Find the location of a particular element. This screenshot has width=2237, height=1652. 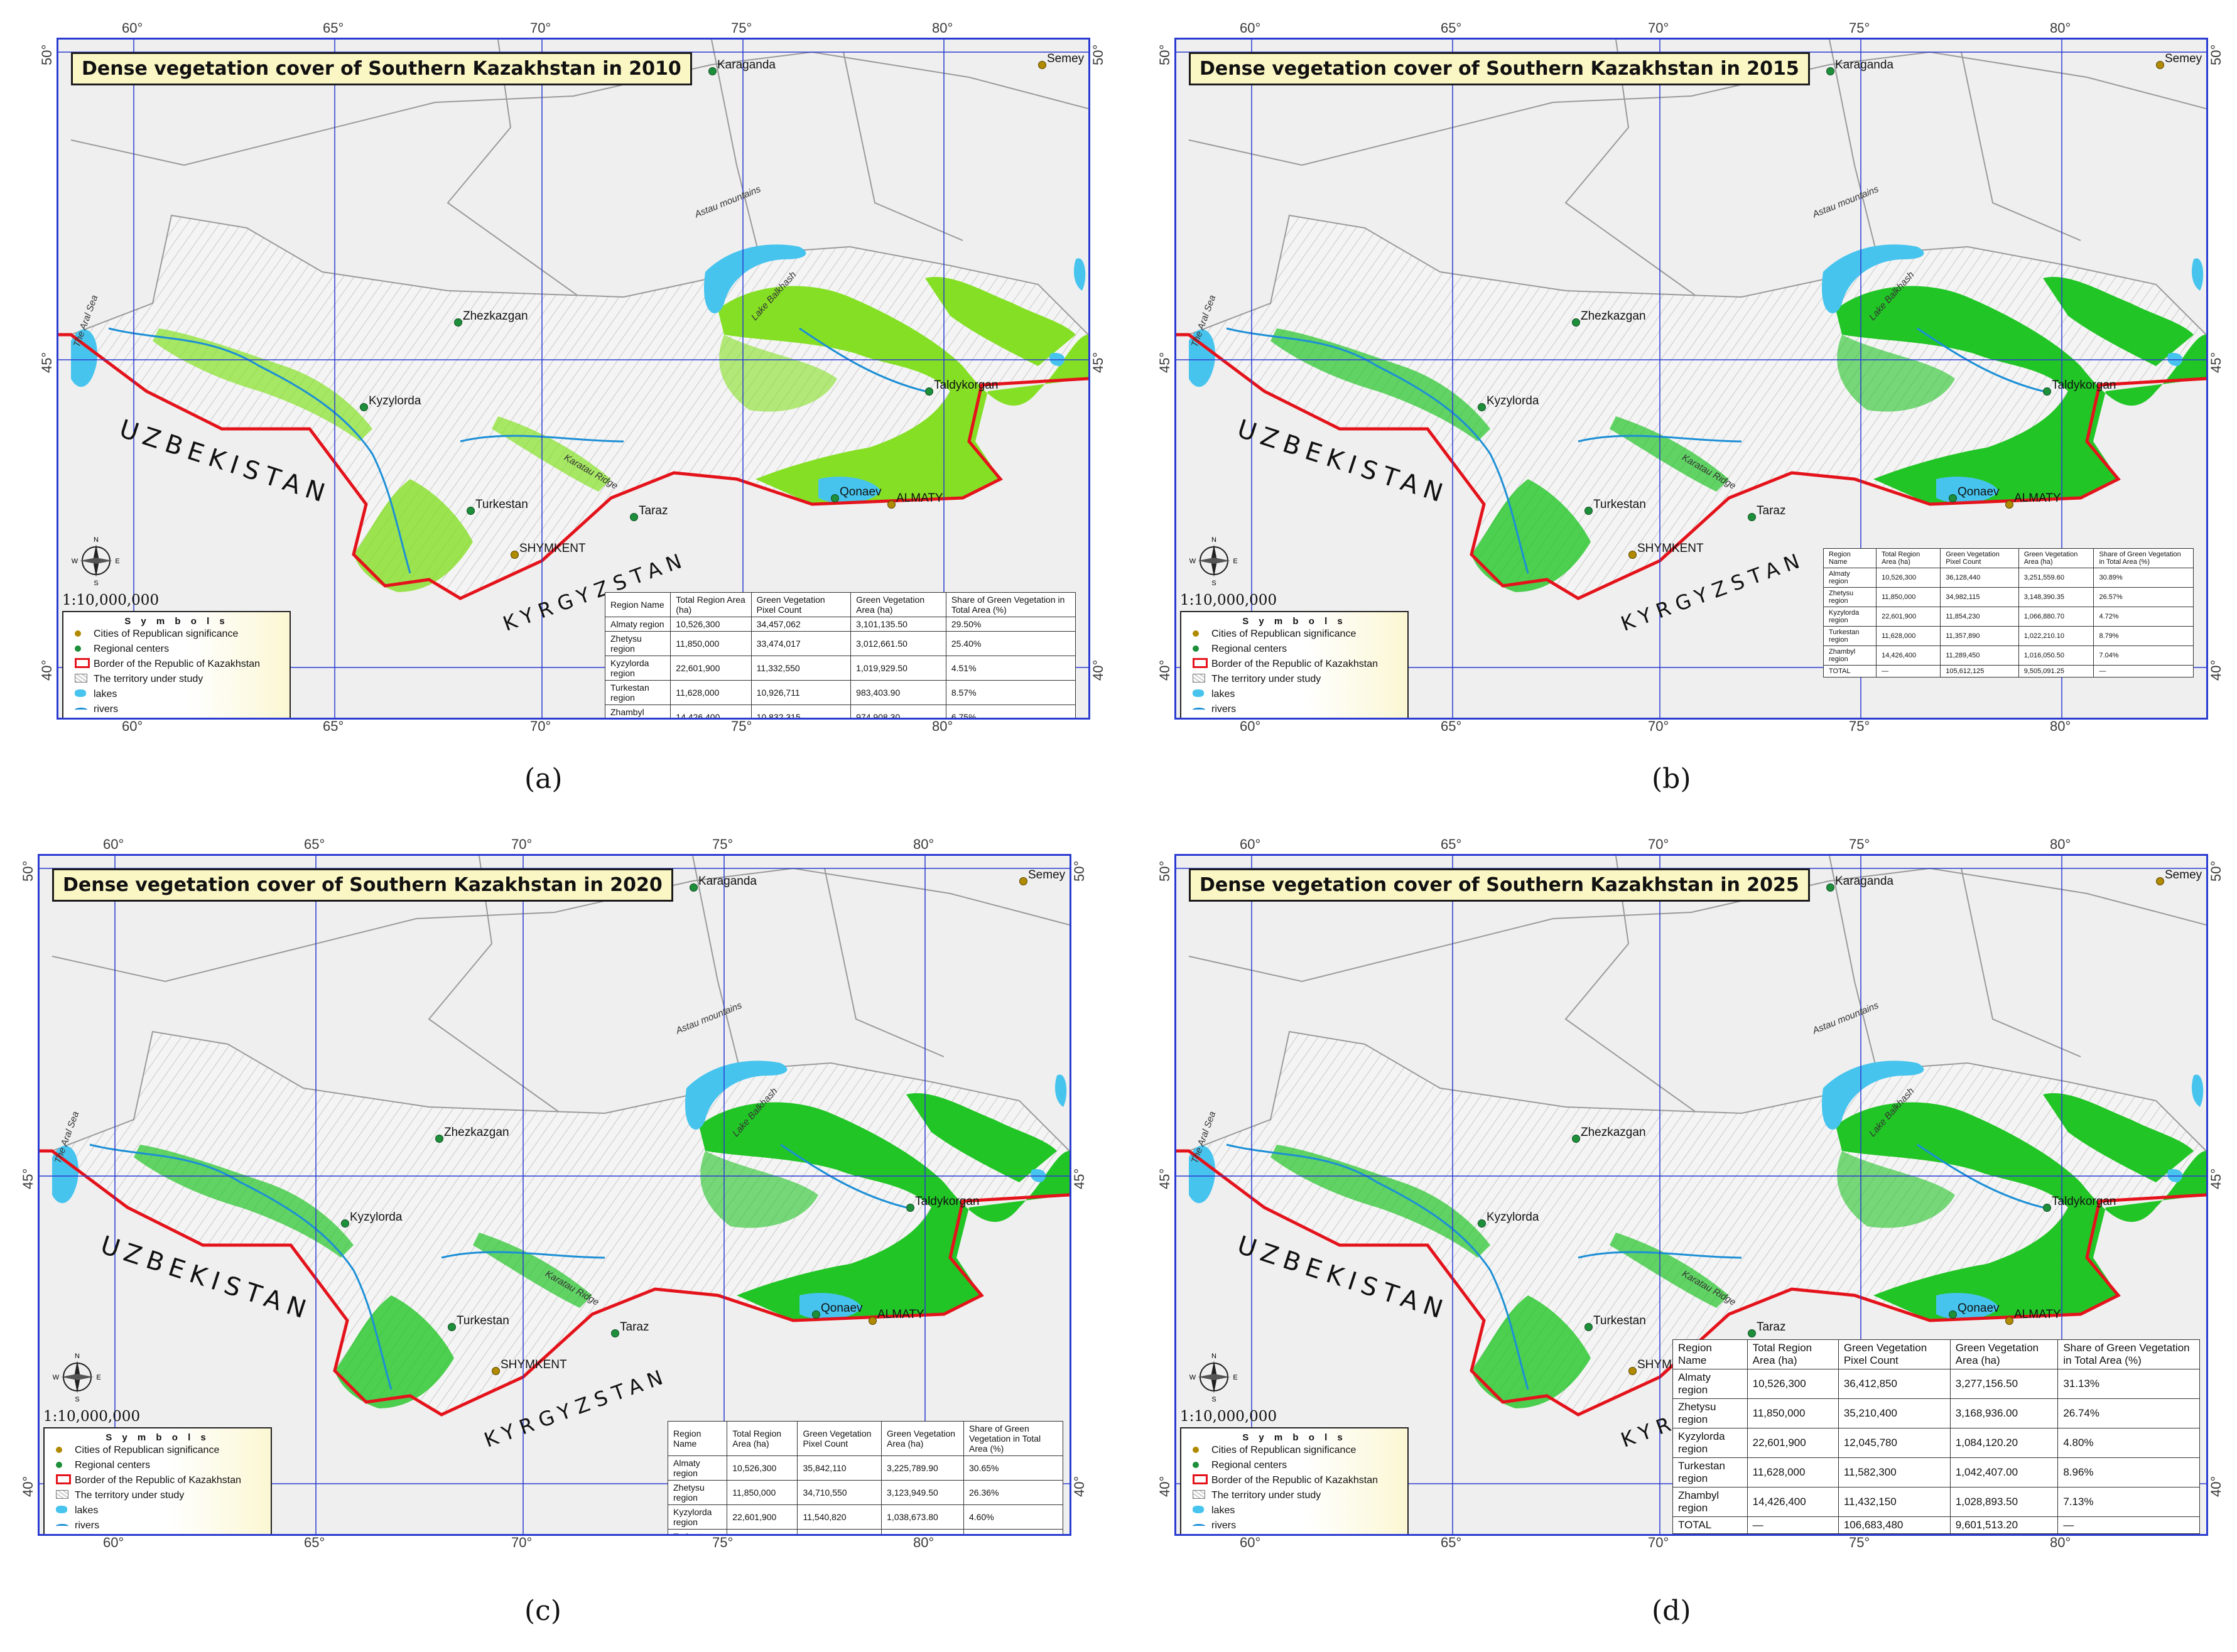

table-cell: 1,038,673.80 is located at coordinates (922, 1517).